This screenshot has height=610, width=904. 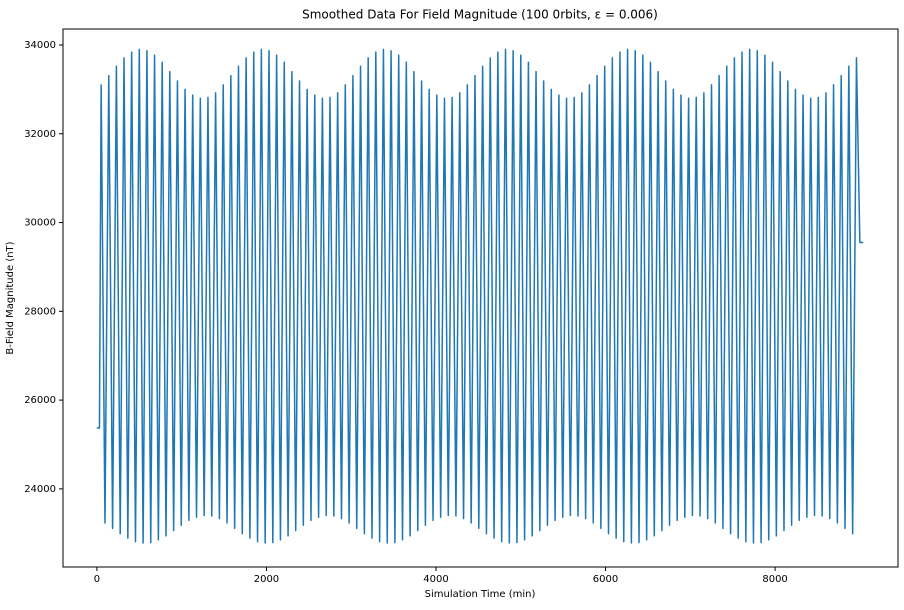 What do you see at coordinates (435, 579) in the screenshot?
I see `x-tick-label: 4000` at bounding box center [435, 579].